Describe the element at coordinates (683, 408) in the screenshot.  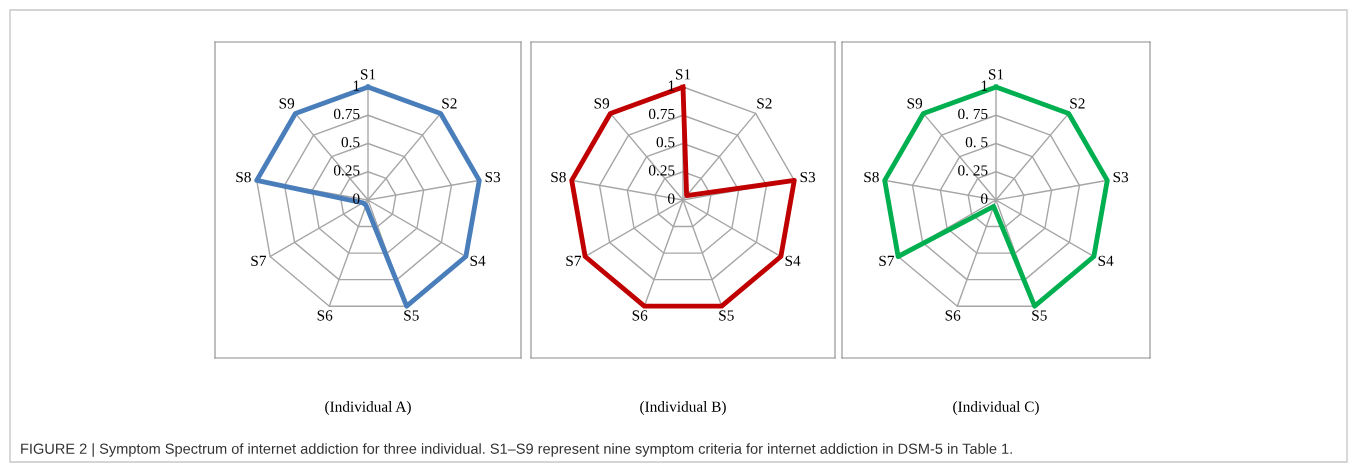
I see `text: (Individual B)` at that location.